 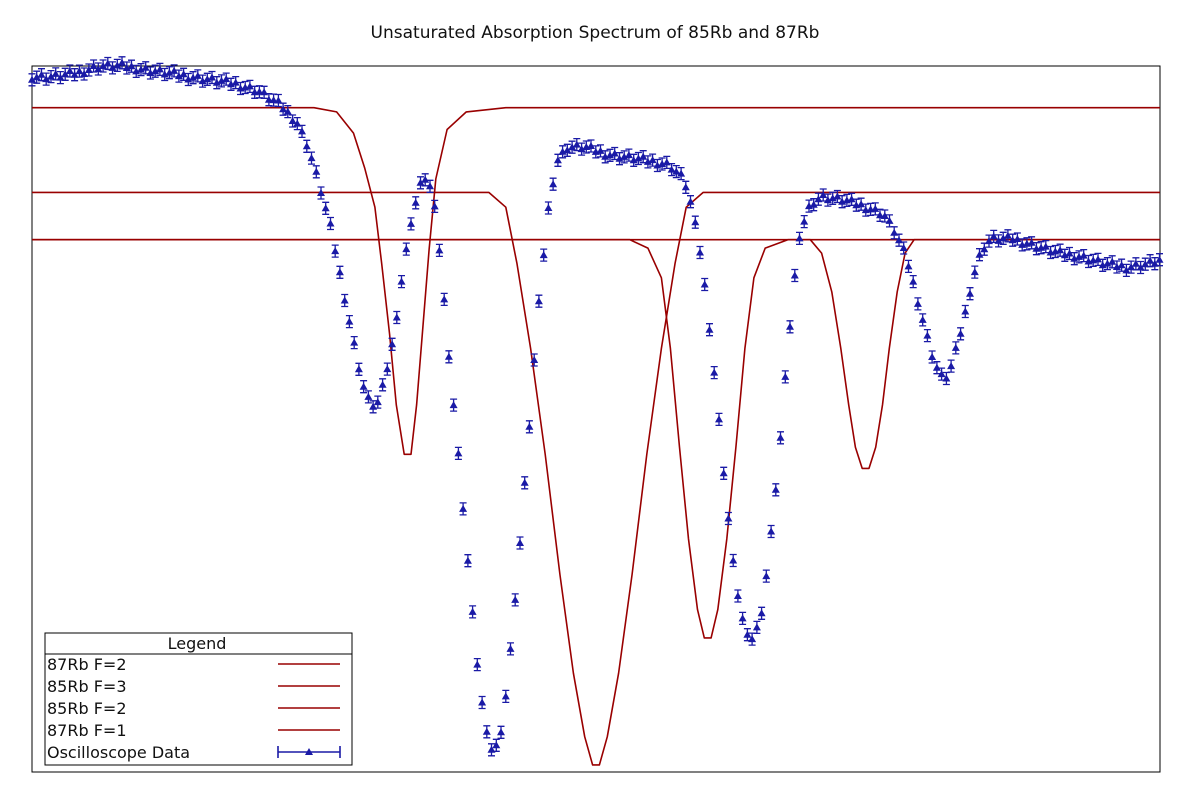 I want to click on legend-entry-85rb-f2: 85Rb F=2, so click(x=87, y=708).